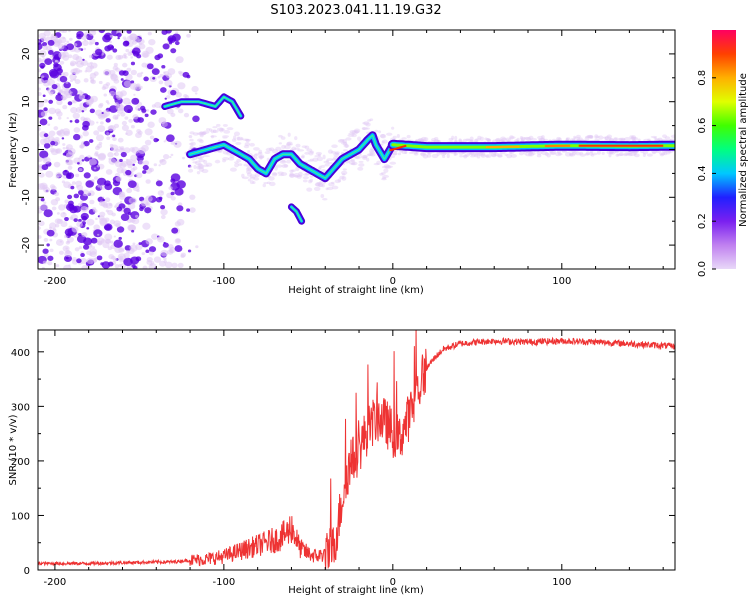  What do you see at coordinates (20, 407) in the screenshot?
I see `y-tick-label: 300` at bounding box center [20, 407].